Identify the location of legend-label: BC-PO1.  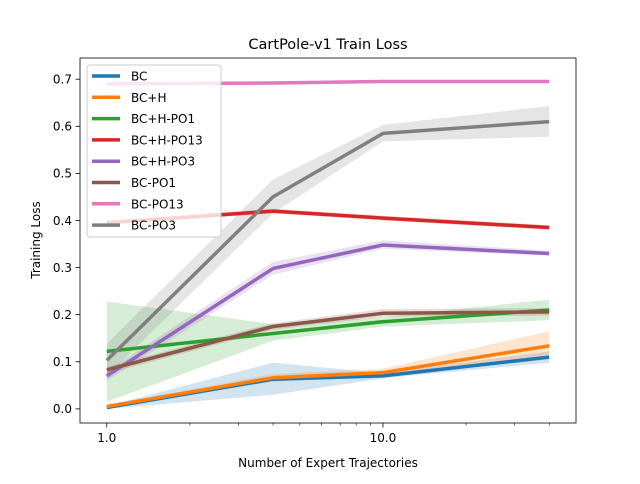
(153, 183).